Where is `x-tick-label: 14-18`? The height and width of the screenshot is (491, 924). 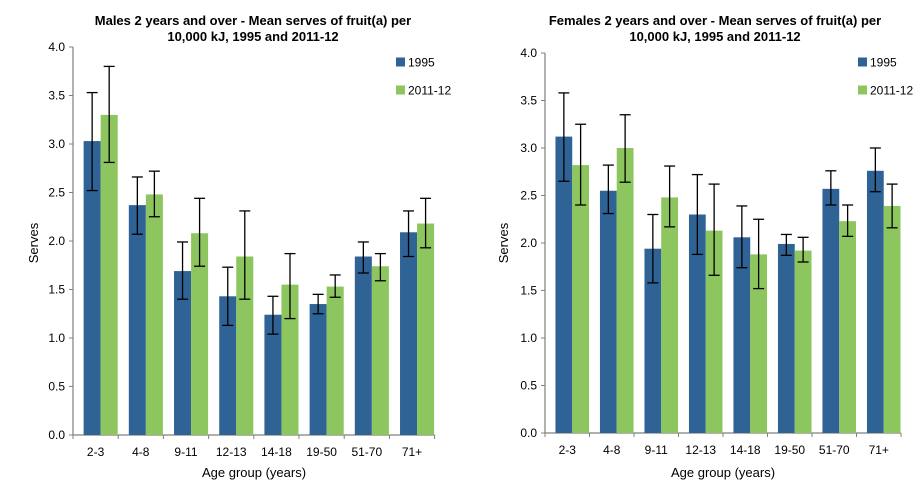 x-tick-label: 14-18 is located at coordinates (745, 450).